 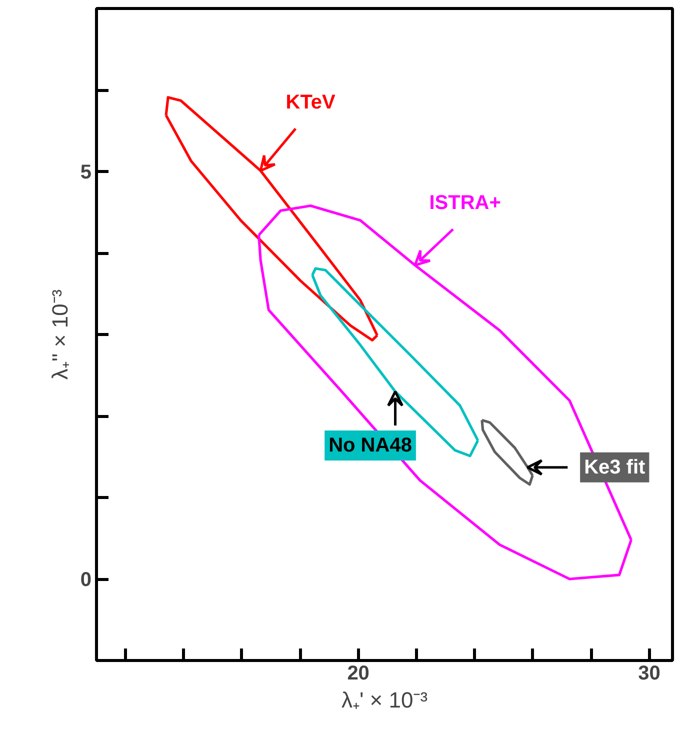 What do you see at coordinates (86, 580) in the screenshot?
I see `y-tick-label: 0` at bounding box center [86, 580].